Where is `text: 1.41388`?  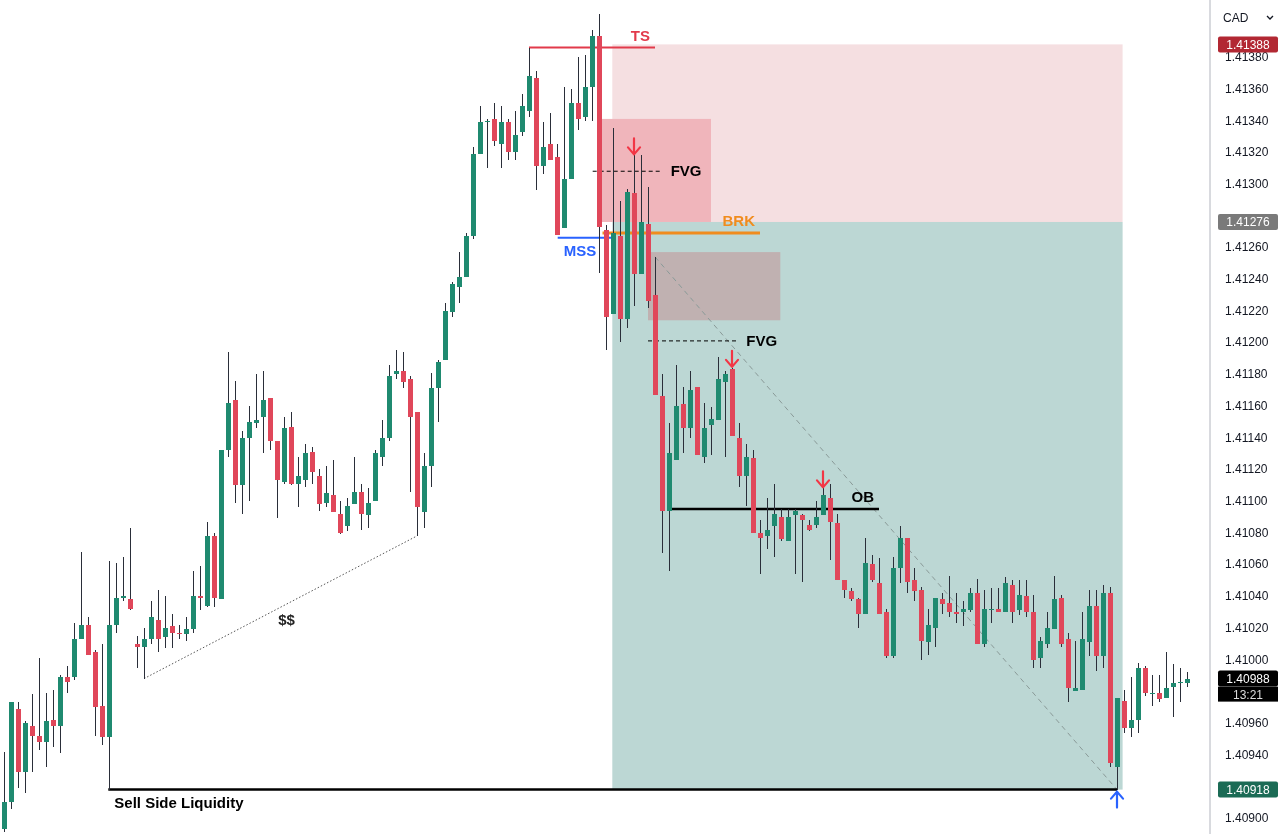 text: 1.41388 is located at coordinates (1248, 44).